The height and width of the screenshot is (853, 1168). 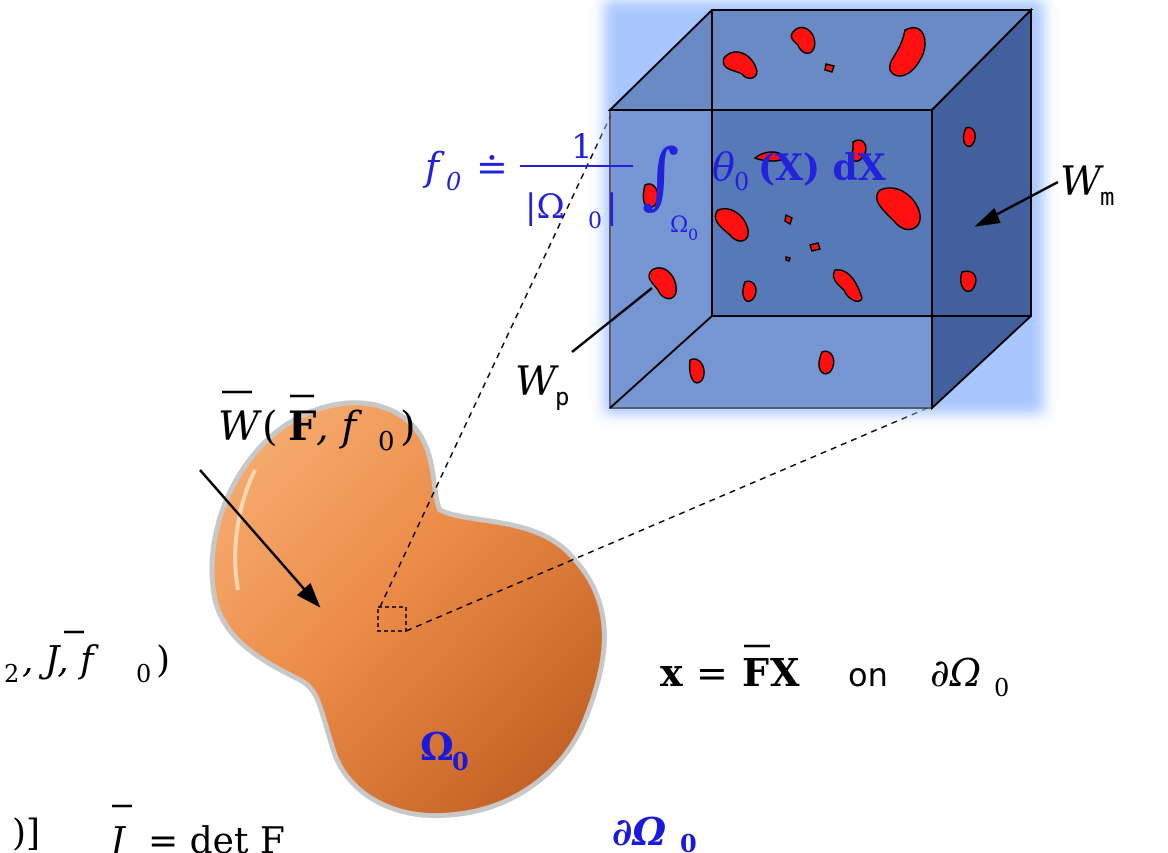 What do you see at coordinates (143, 674) in the screenshot?
I see `partial-1-d: 0` at bounding box center [143, 674].